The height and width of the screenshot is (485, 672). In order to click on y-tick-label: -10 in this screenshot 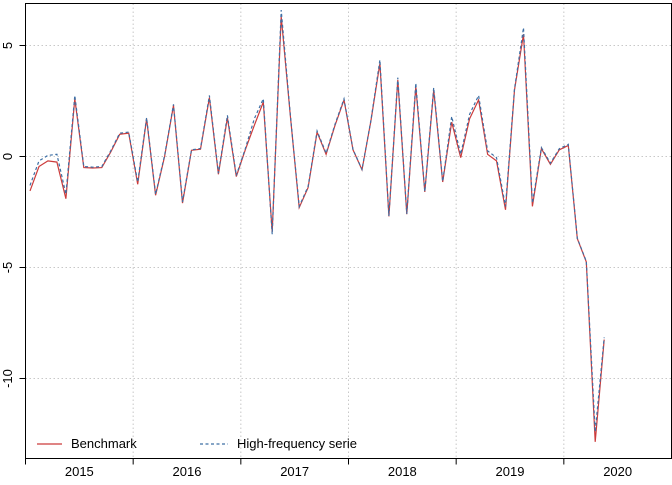, I will do `click(7, 378)`.